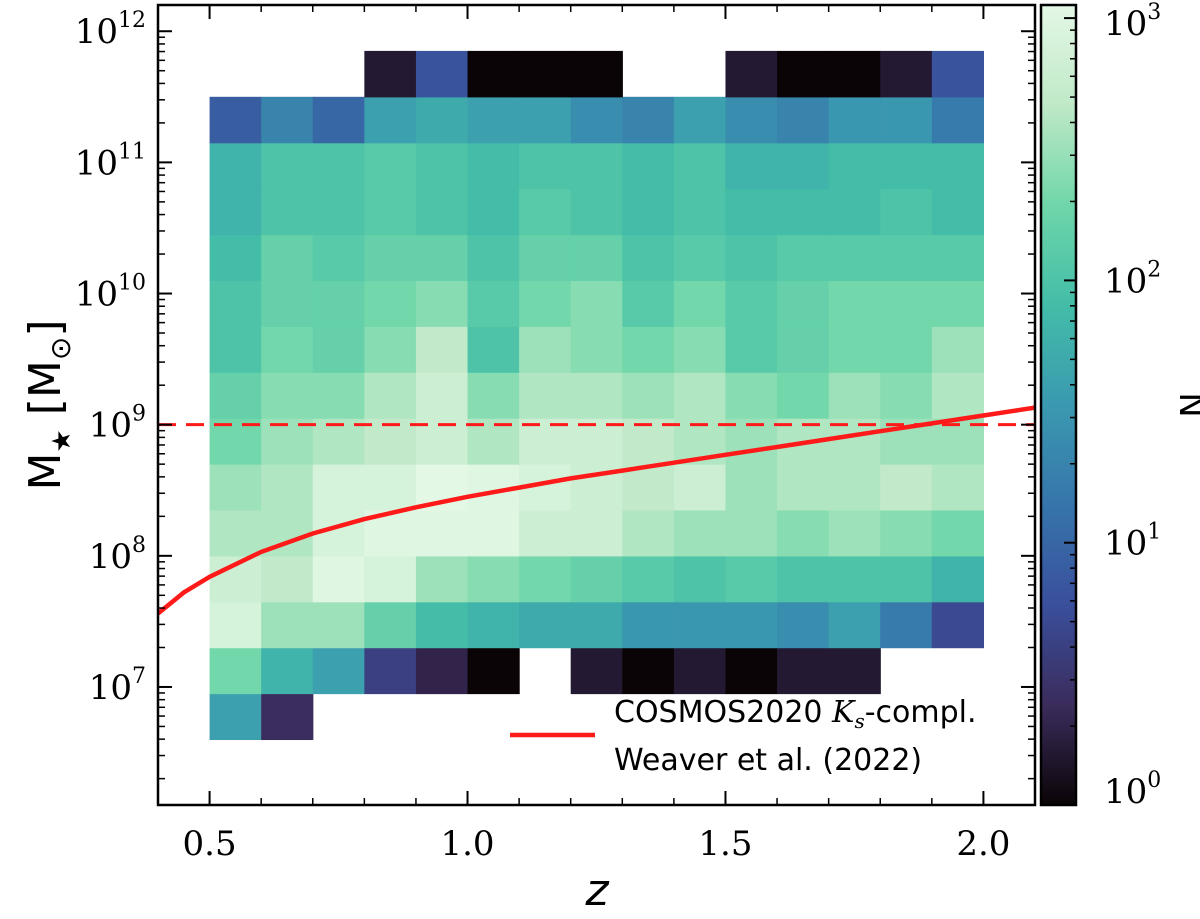  I want to click on legend-label-math: K, so click(843, 712).